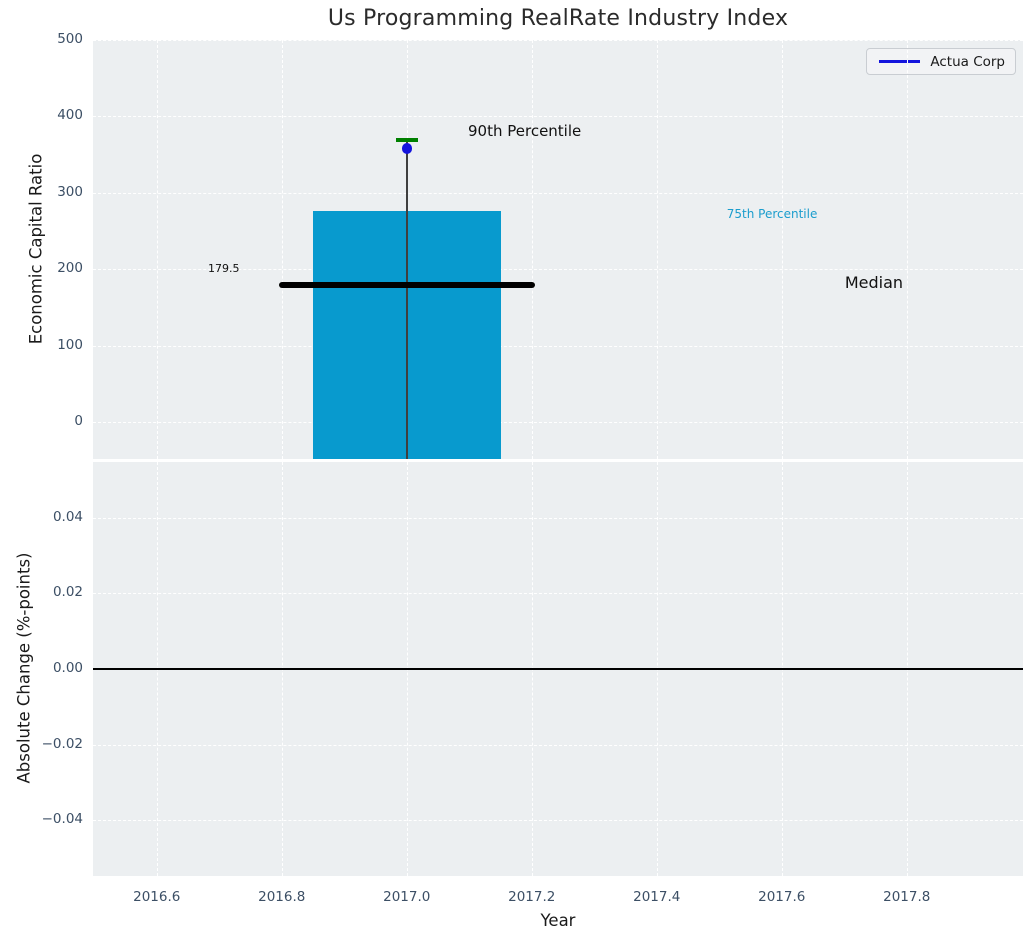  What do you see at coordinates (558, 18) in the screenshot?
I see `chart-title: Us Programming RealRate Industry Index` at bounding box center [558, 18].